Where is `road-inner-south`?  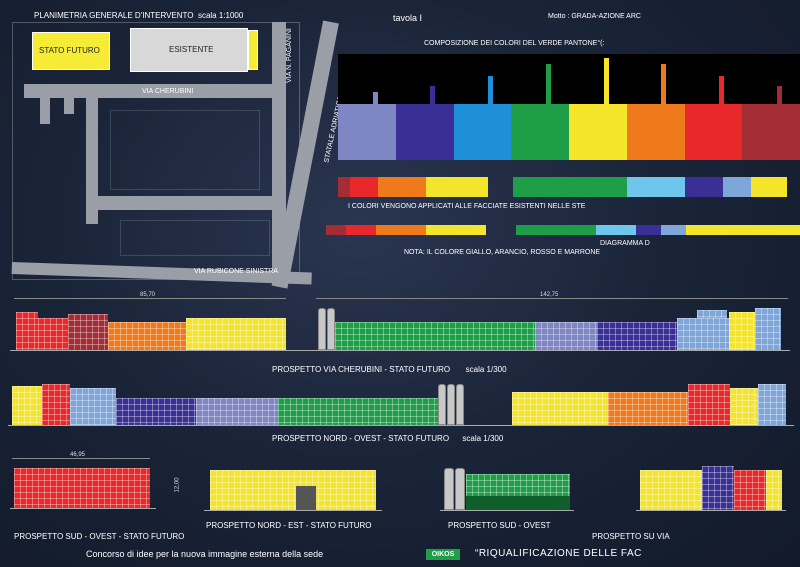 road-inner-south is located at coordinates (180, 203).